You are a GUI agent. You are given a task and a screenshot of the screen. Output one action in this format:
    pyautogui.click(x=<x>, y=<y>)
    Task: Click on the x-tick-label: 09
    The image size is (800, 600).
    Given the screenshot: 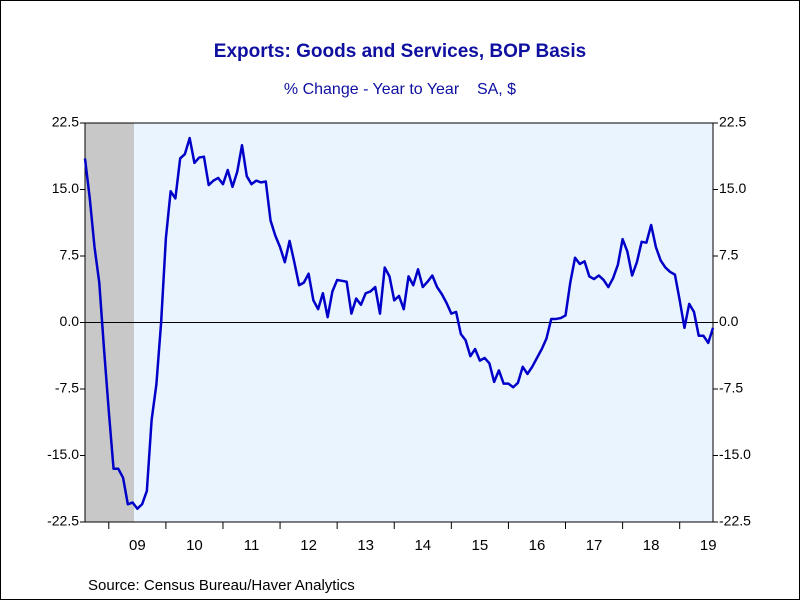 What is the action you would take?
    pyautogui.click(x=137, y=545)
    